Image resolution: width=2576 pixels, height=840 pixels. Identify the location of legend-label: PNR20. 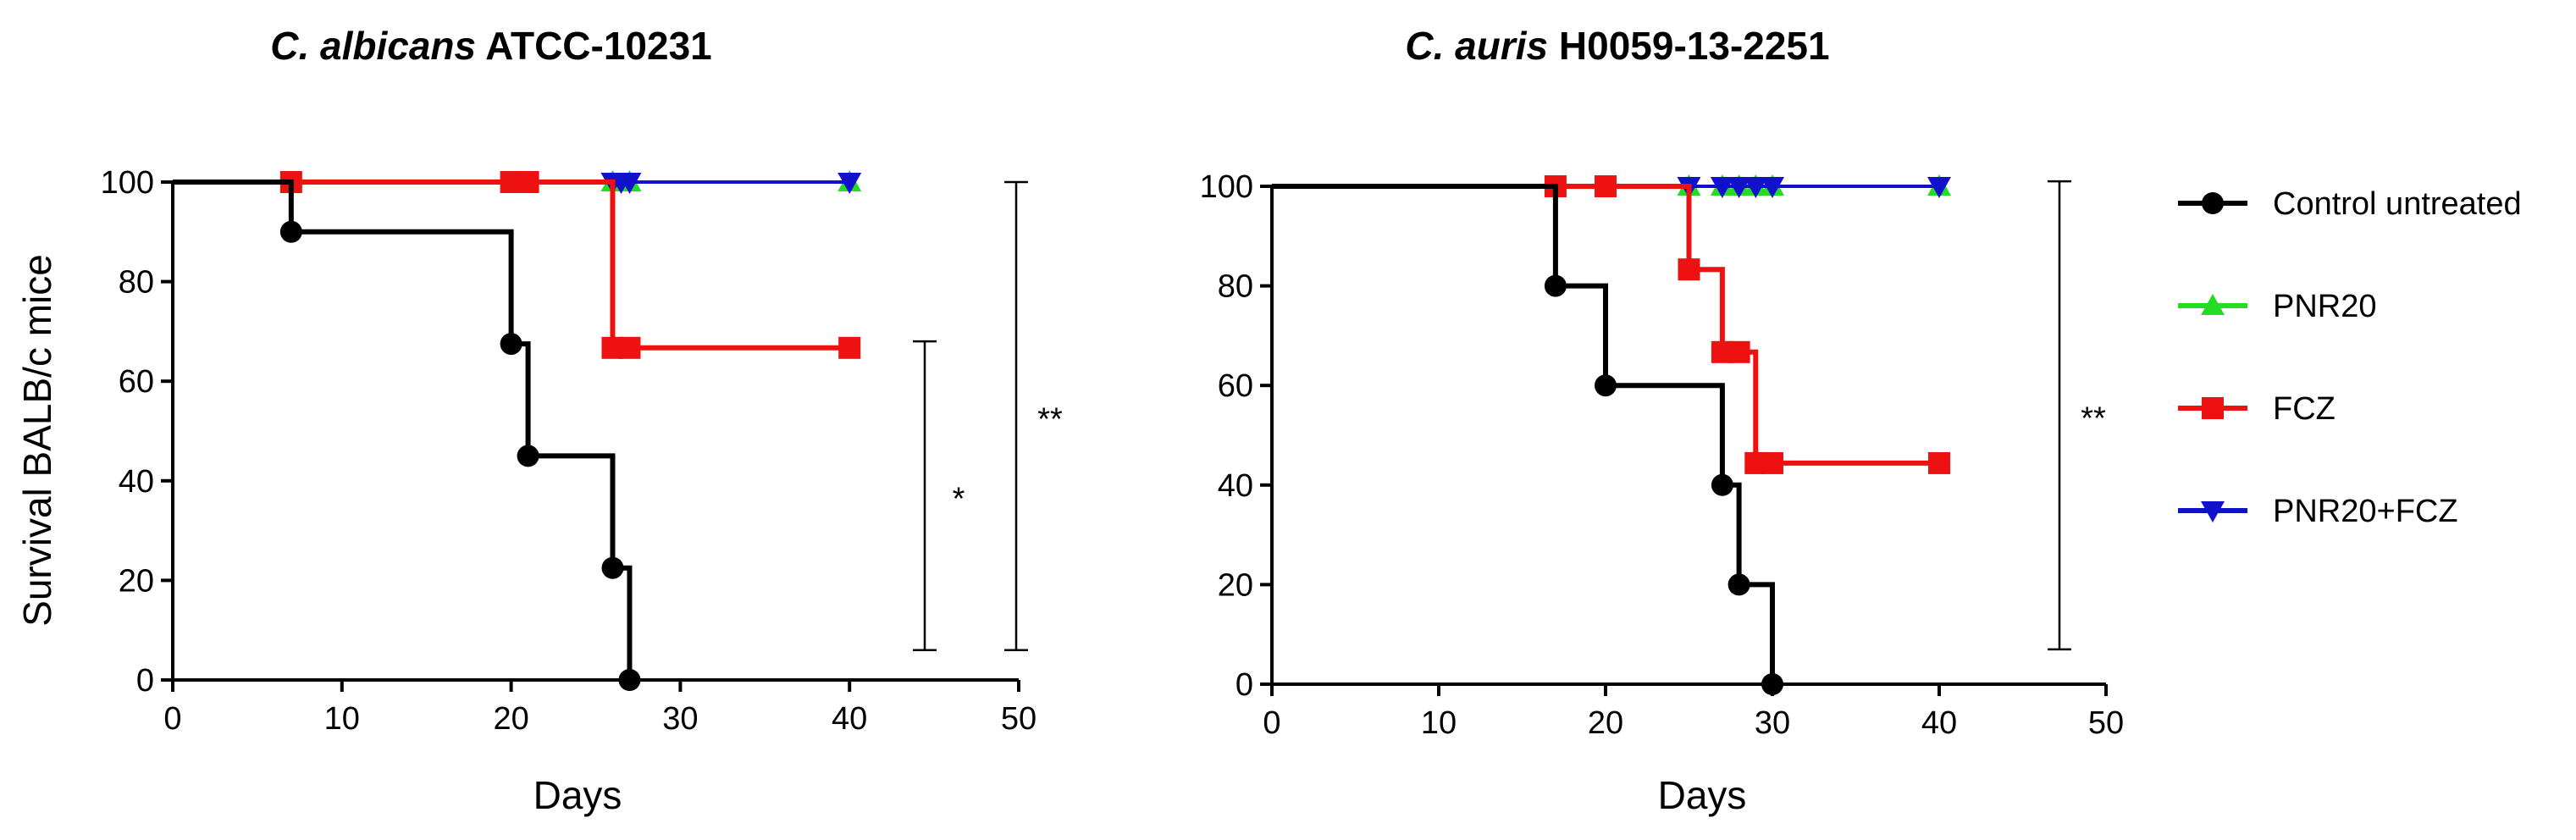
(2325, 306).